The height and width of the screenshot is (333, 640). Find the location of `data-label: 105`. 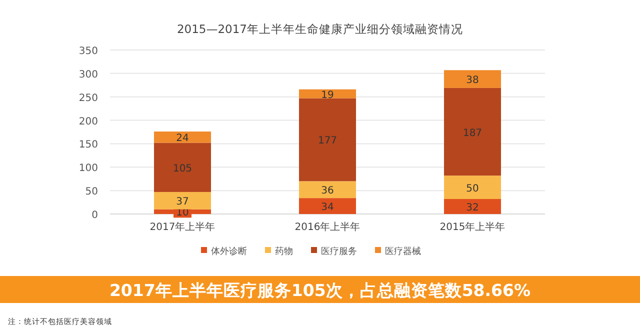

data-label: 105 is located at coordinates (182, 168).